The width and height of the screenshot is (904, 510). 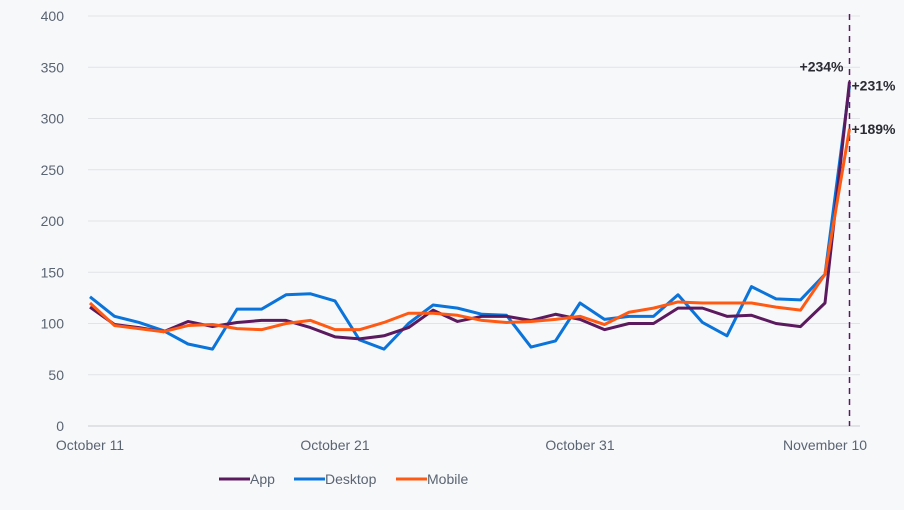 What do you see at coordinates (53, 119) in the screenshot?
I see `y-tick-label: 300` at bounding box center [53, 119].